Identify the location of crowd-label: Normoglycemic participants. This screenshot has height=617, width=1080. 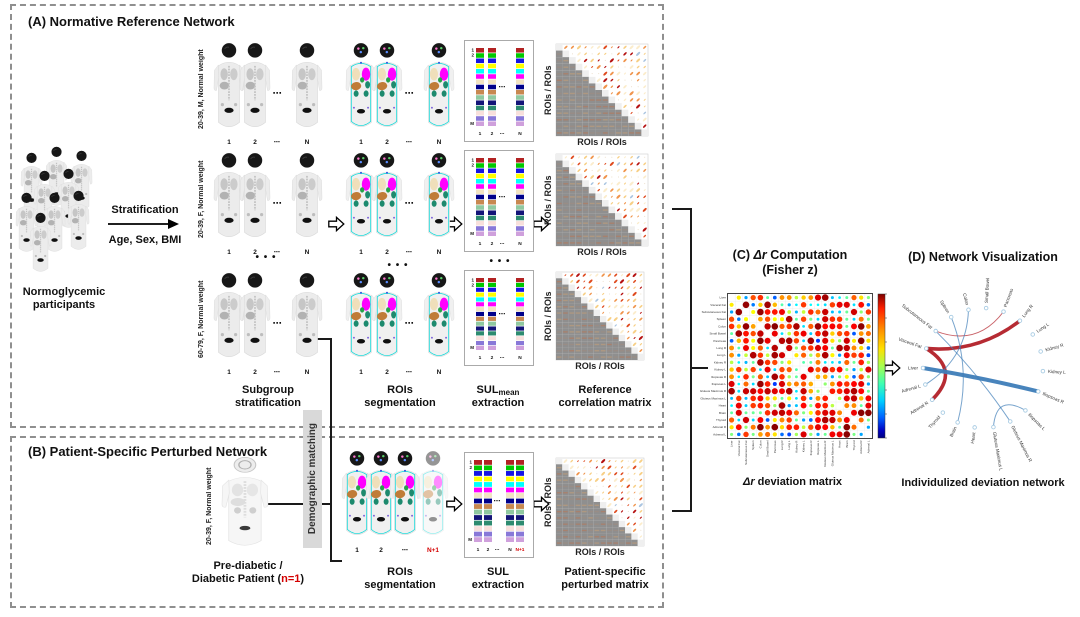
(64, 298).